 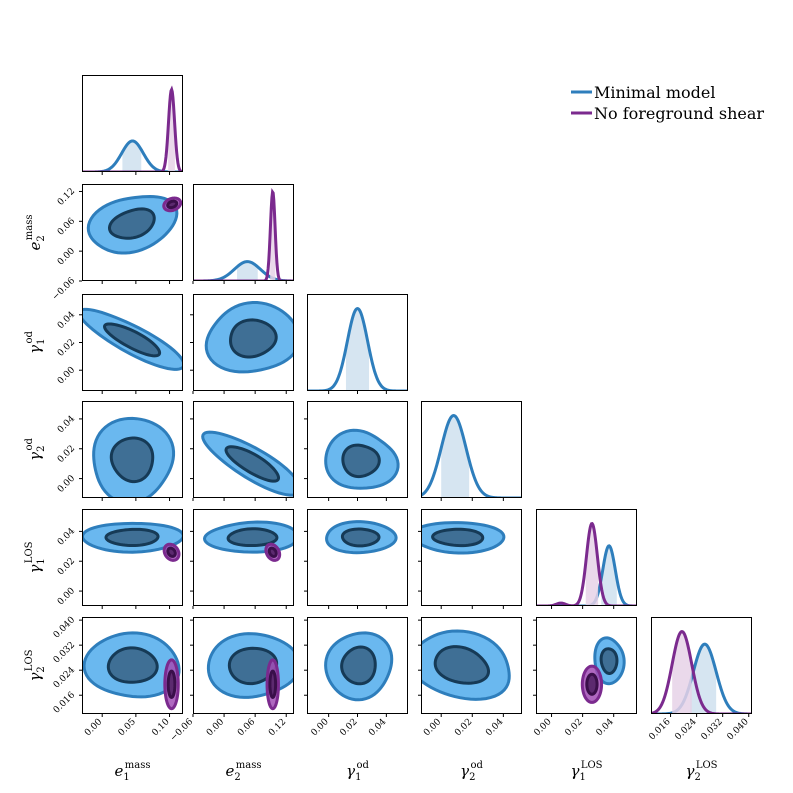 What do you see at coordinates (463, 727) in the screenshot?
I see `x-tick-label-g2od: 0.02` at bounding box center [463, 727].